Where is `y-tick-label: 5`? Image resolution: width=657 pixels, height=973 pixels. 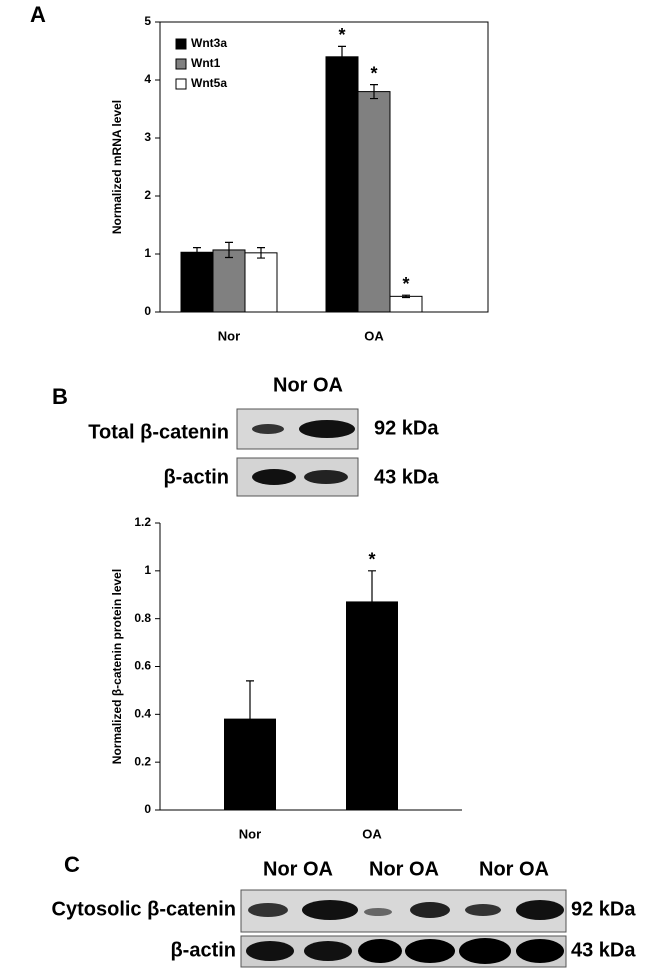
y-tick-label: 5 is located at coordinates (147, 21).